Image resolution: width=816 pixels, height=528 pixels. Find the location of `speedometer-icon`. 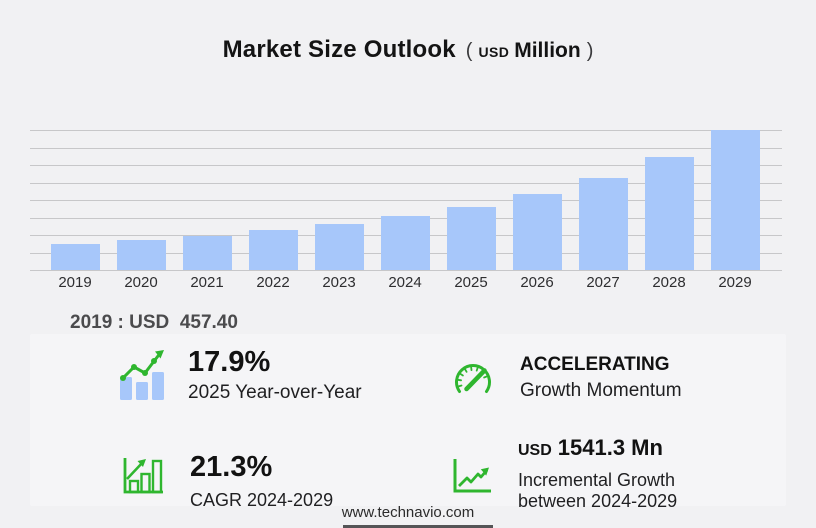

speedometer-icon is located at coordinates (473, 378).